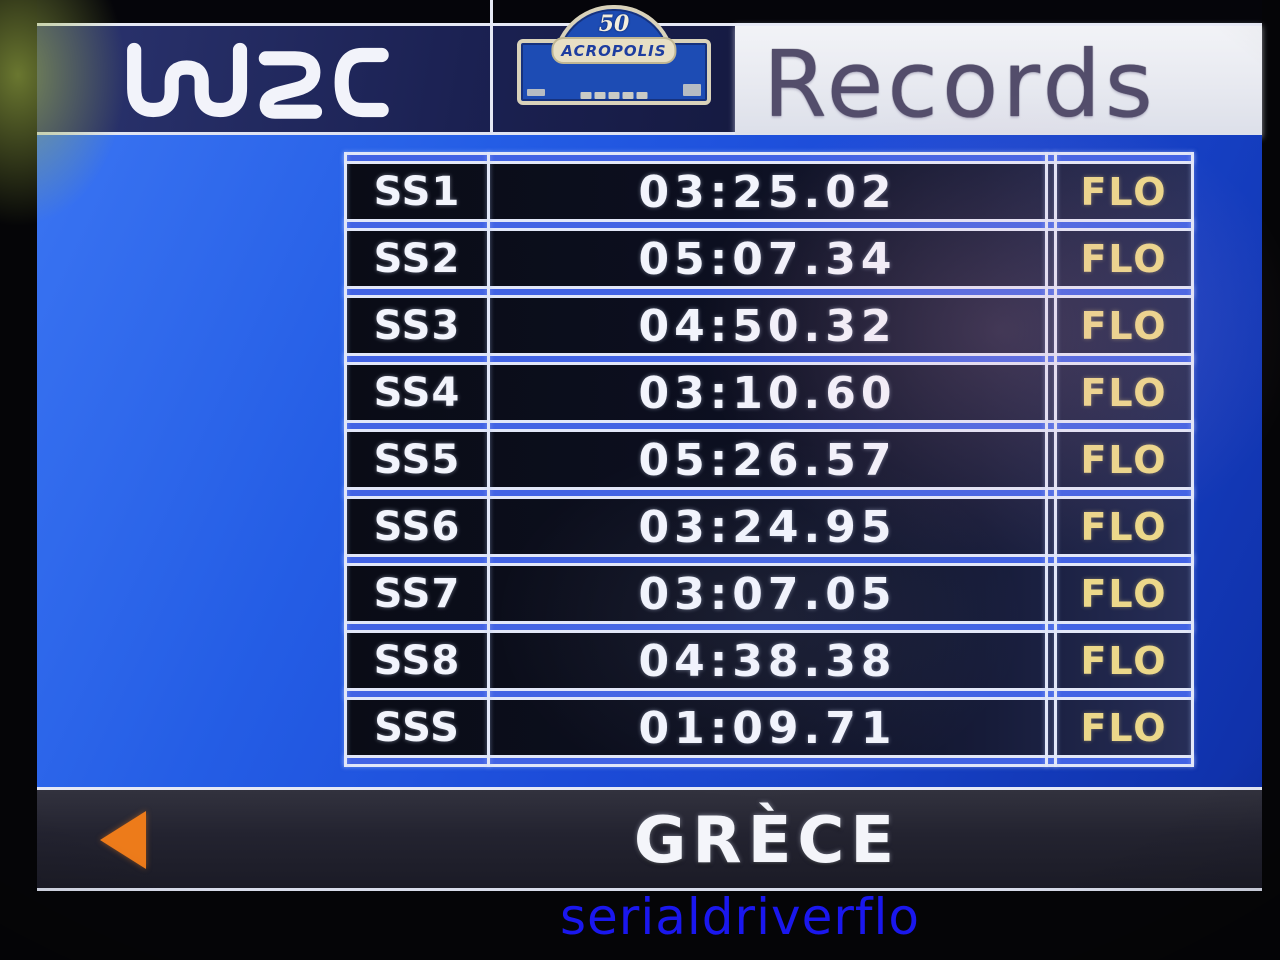 This screenshot has height=960, width=1280. What do you see at coordinates (417, 728) in the screenshot?
I see `stage-label: SSS` at bounding box center [417, 728].